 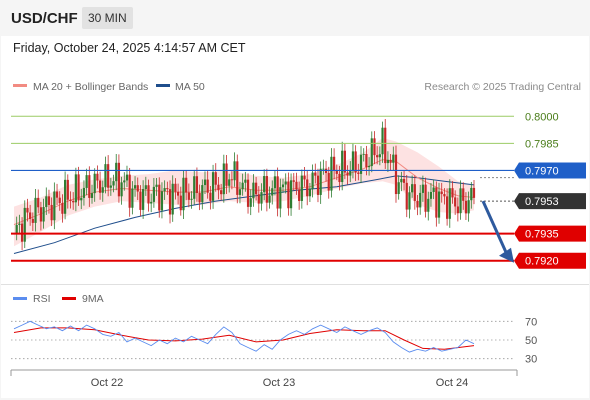 I want to click on time-axis: Oct 22 Oct 23 Oct 24, so click(x=264, y=379).